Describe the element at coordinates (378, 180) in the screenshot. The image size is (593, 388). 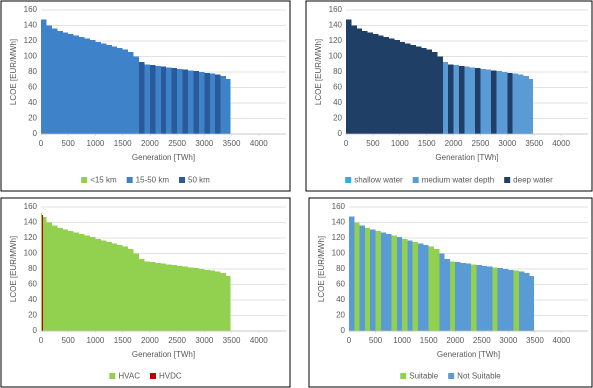
I see `legend-label: shallow water` at that location.